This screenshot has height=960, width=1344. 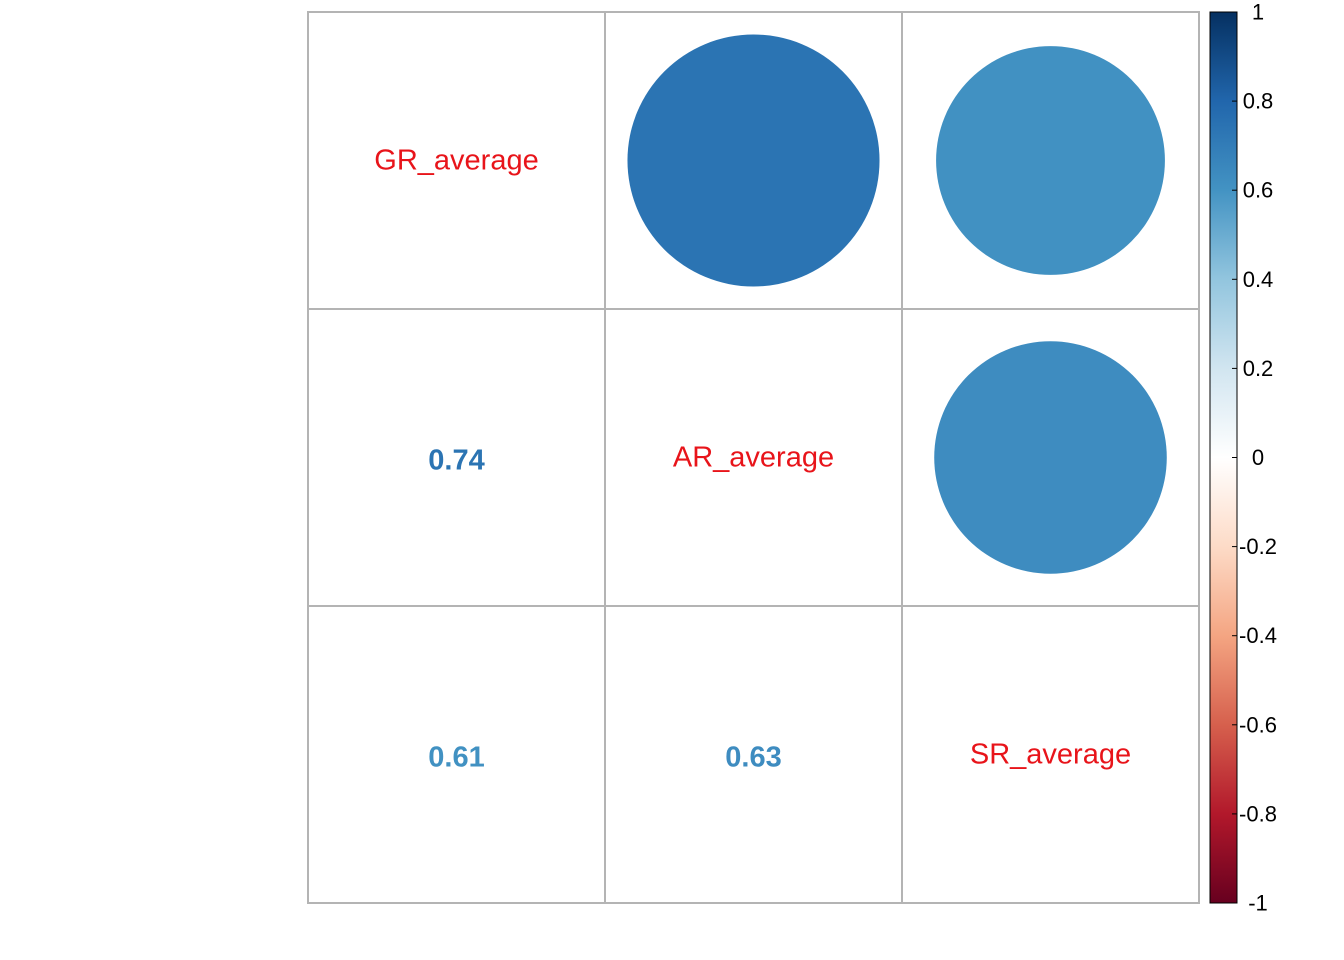 I want to click on correlation-circle-GR_average-AR_average, so click(x=753, y=160).